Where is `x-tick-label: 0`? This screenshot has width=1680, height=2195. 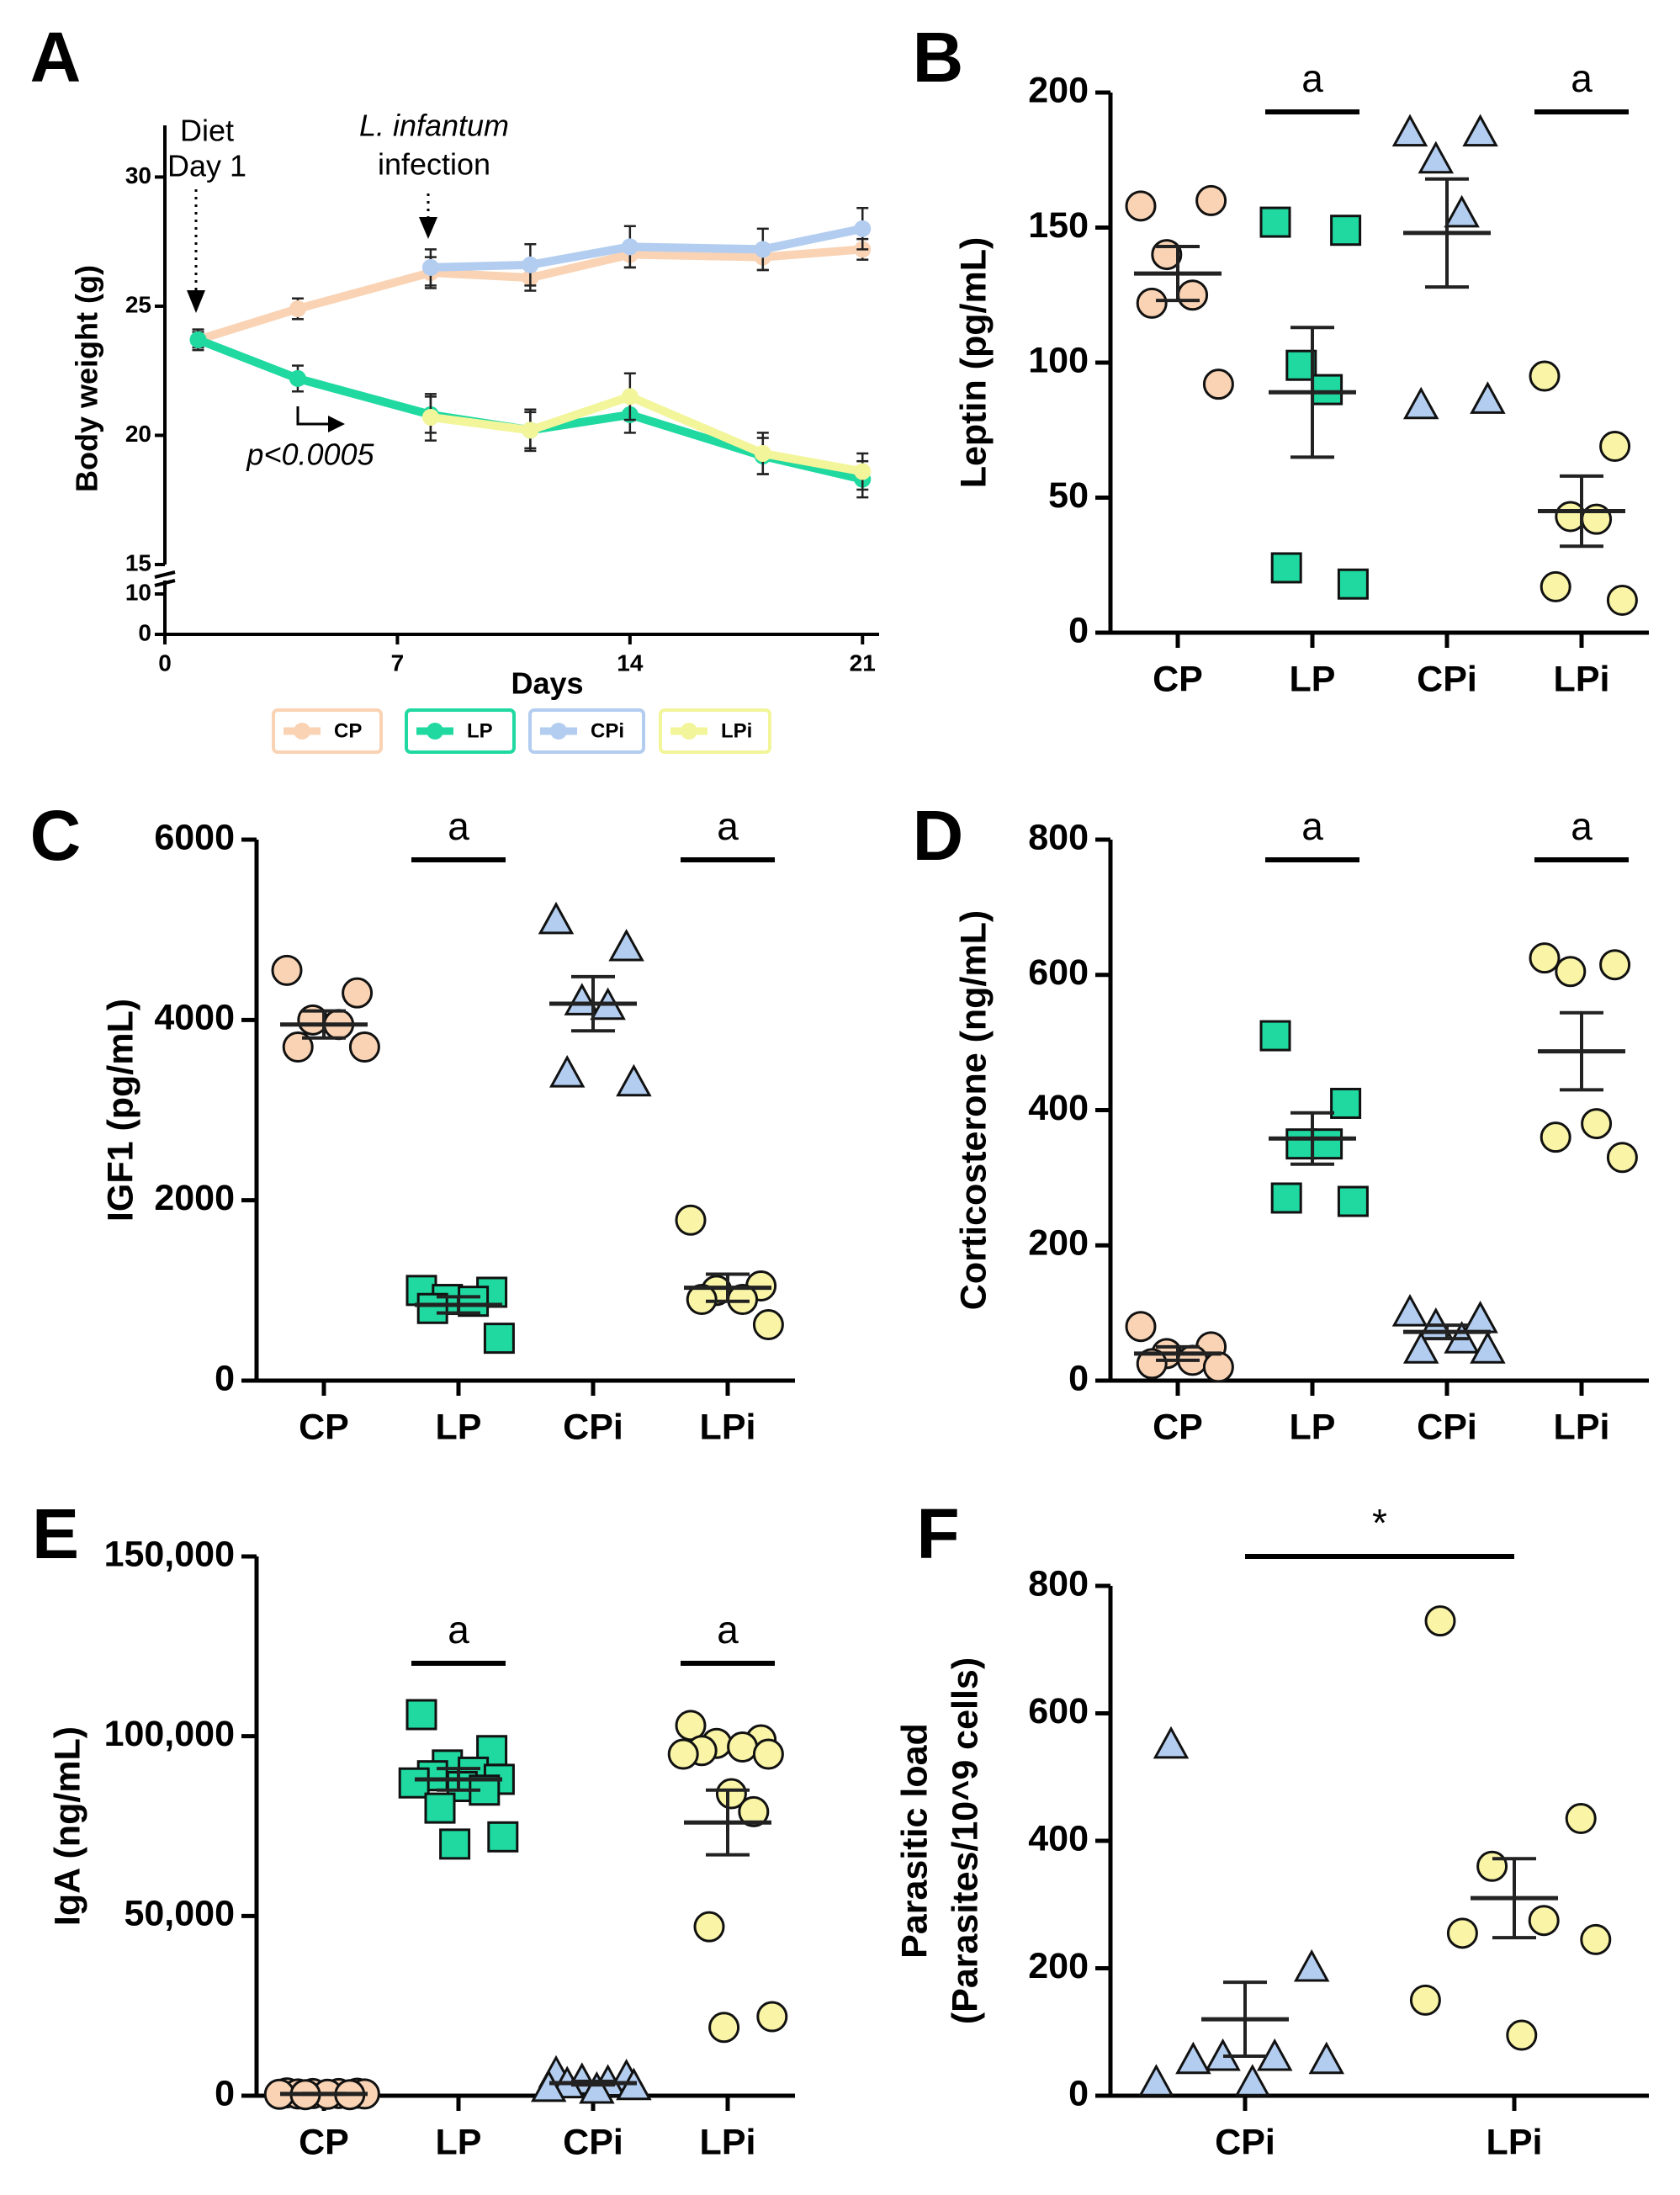
x-tick-label: 0 is located at coordinates (165, 663).